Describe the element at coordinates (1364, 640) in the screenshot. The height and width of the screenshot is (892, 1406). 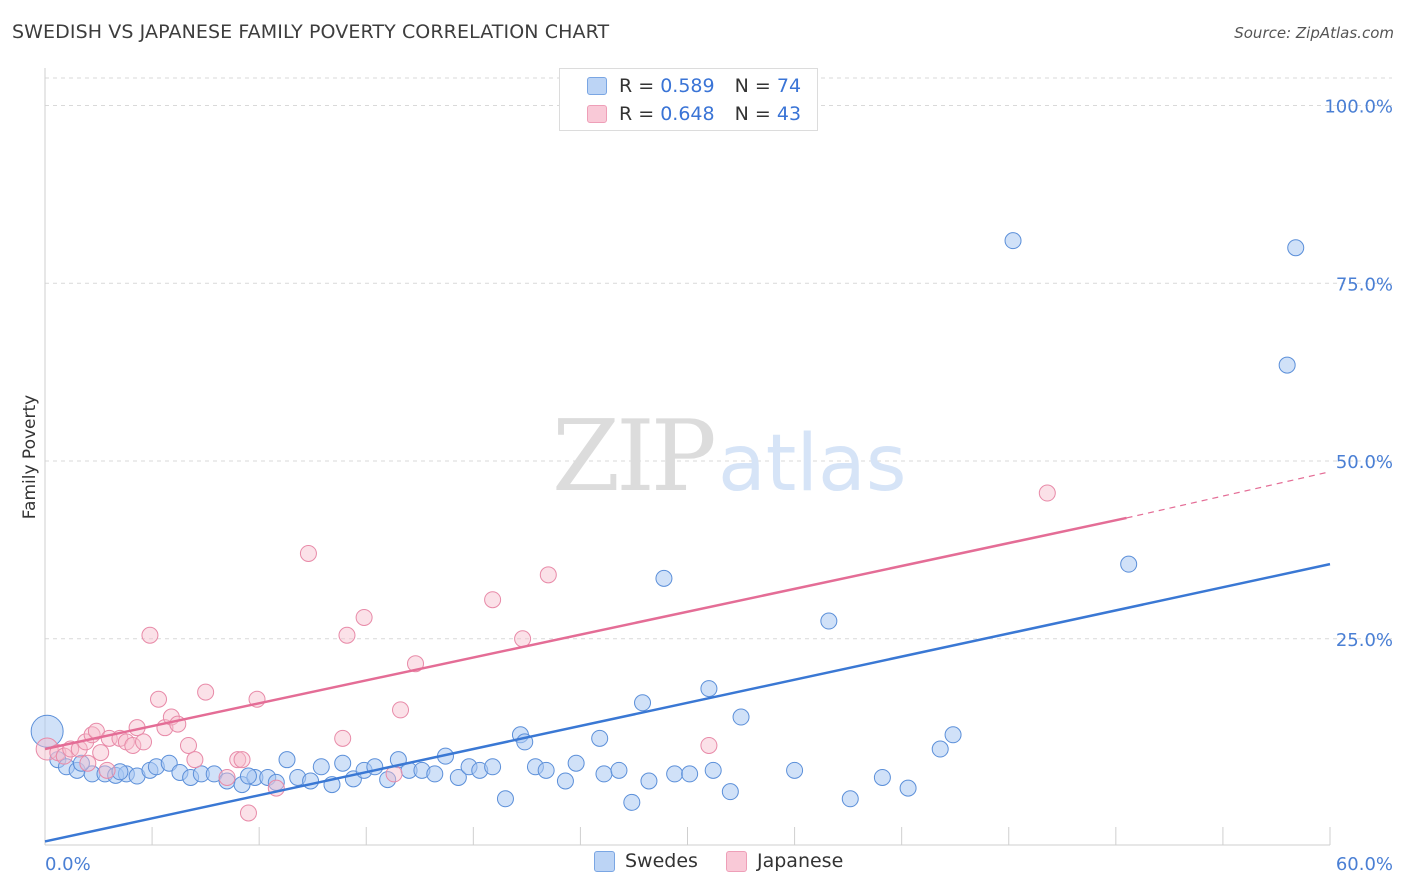
I see `y-tick-label: 25.0%` at that location.